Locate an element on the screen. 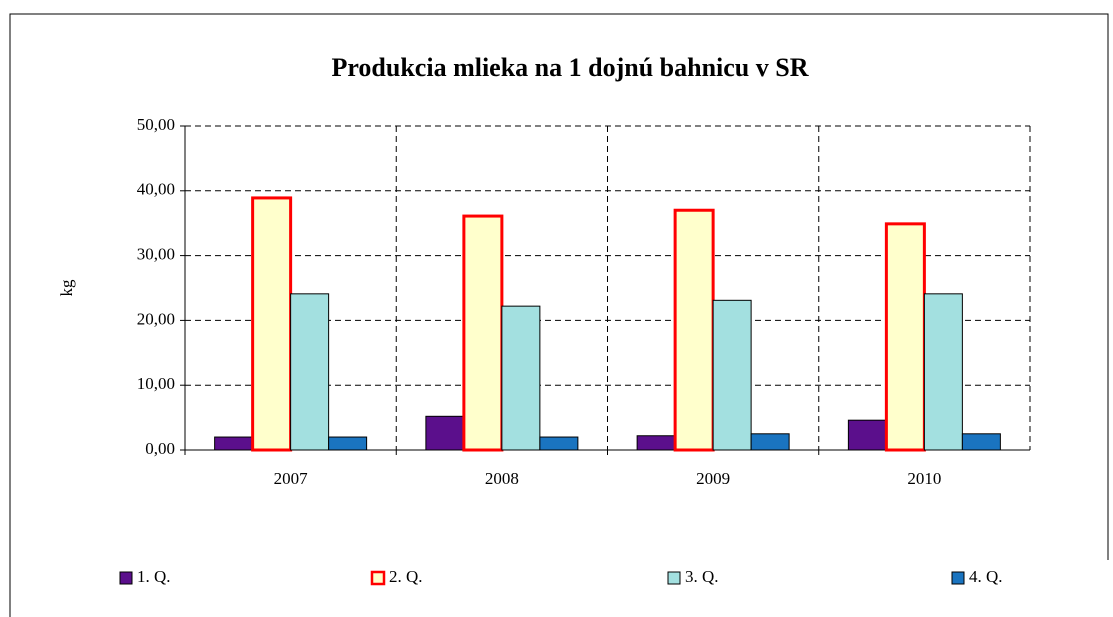 The image size is (1113, 617). y-tick-label: 0,00 is located at coordinates (160, 448).